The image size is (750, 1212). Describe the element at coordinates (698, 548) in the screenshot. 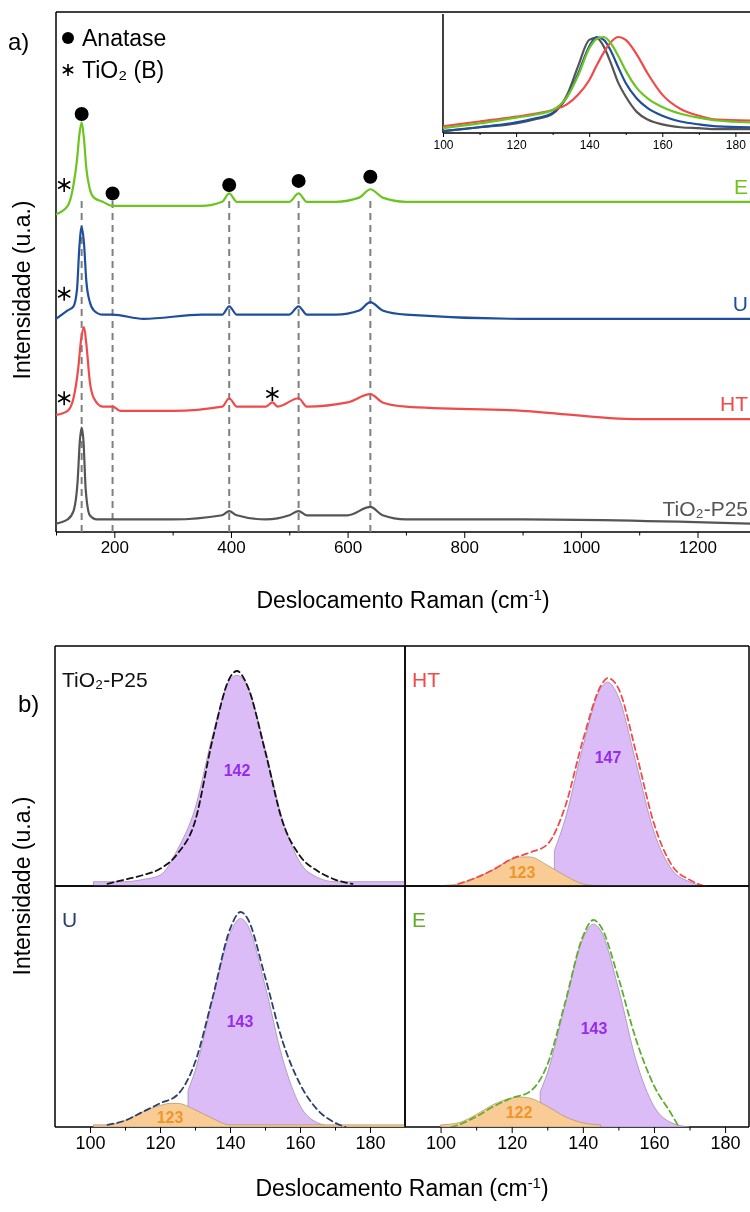

I see `x-tick-label: 1200` at that location.